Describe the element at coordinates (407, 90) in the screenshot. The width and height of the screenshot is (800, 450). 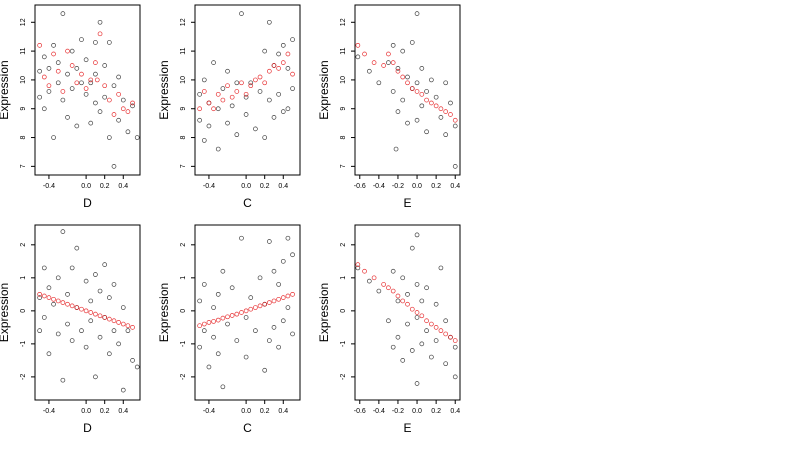
I see `plot-frame` at that location.